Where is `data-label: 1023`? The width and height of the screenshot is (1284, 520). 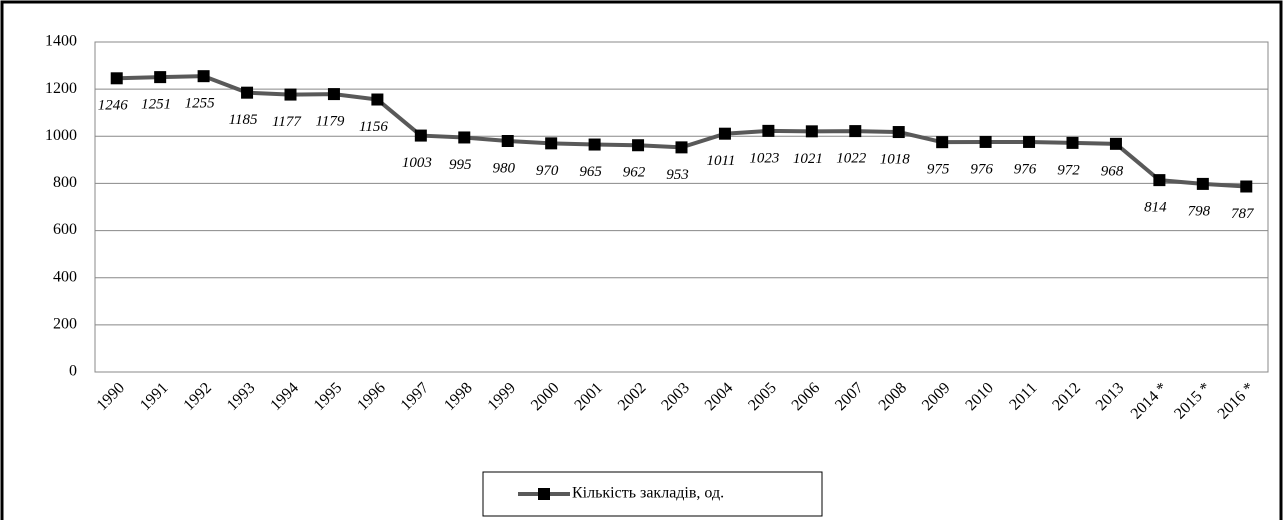 data-label: 1023 is located at coordinates (764, 158).